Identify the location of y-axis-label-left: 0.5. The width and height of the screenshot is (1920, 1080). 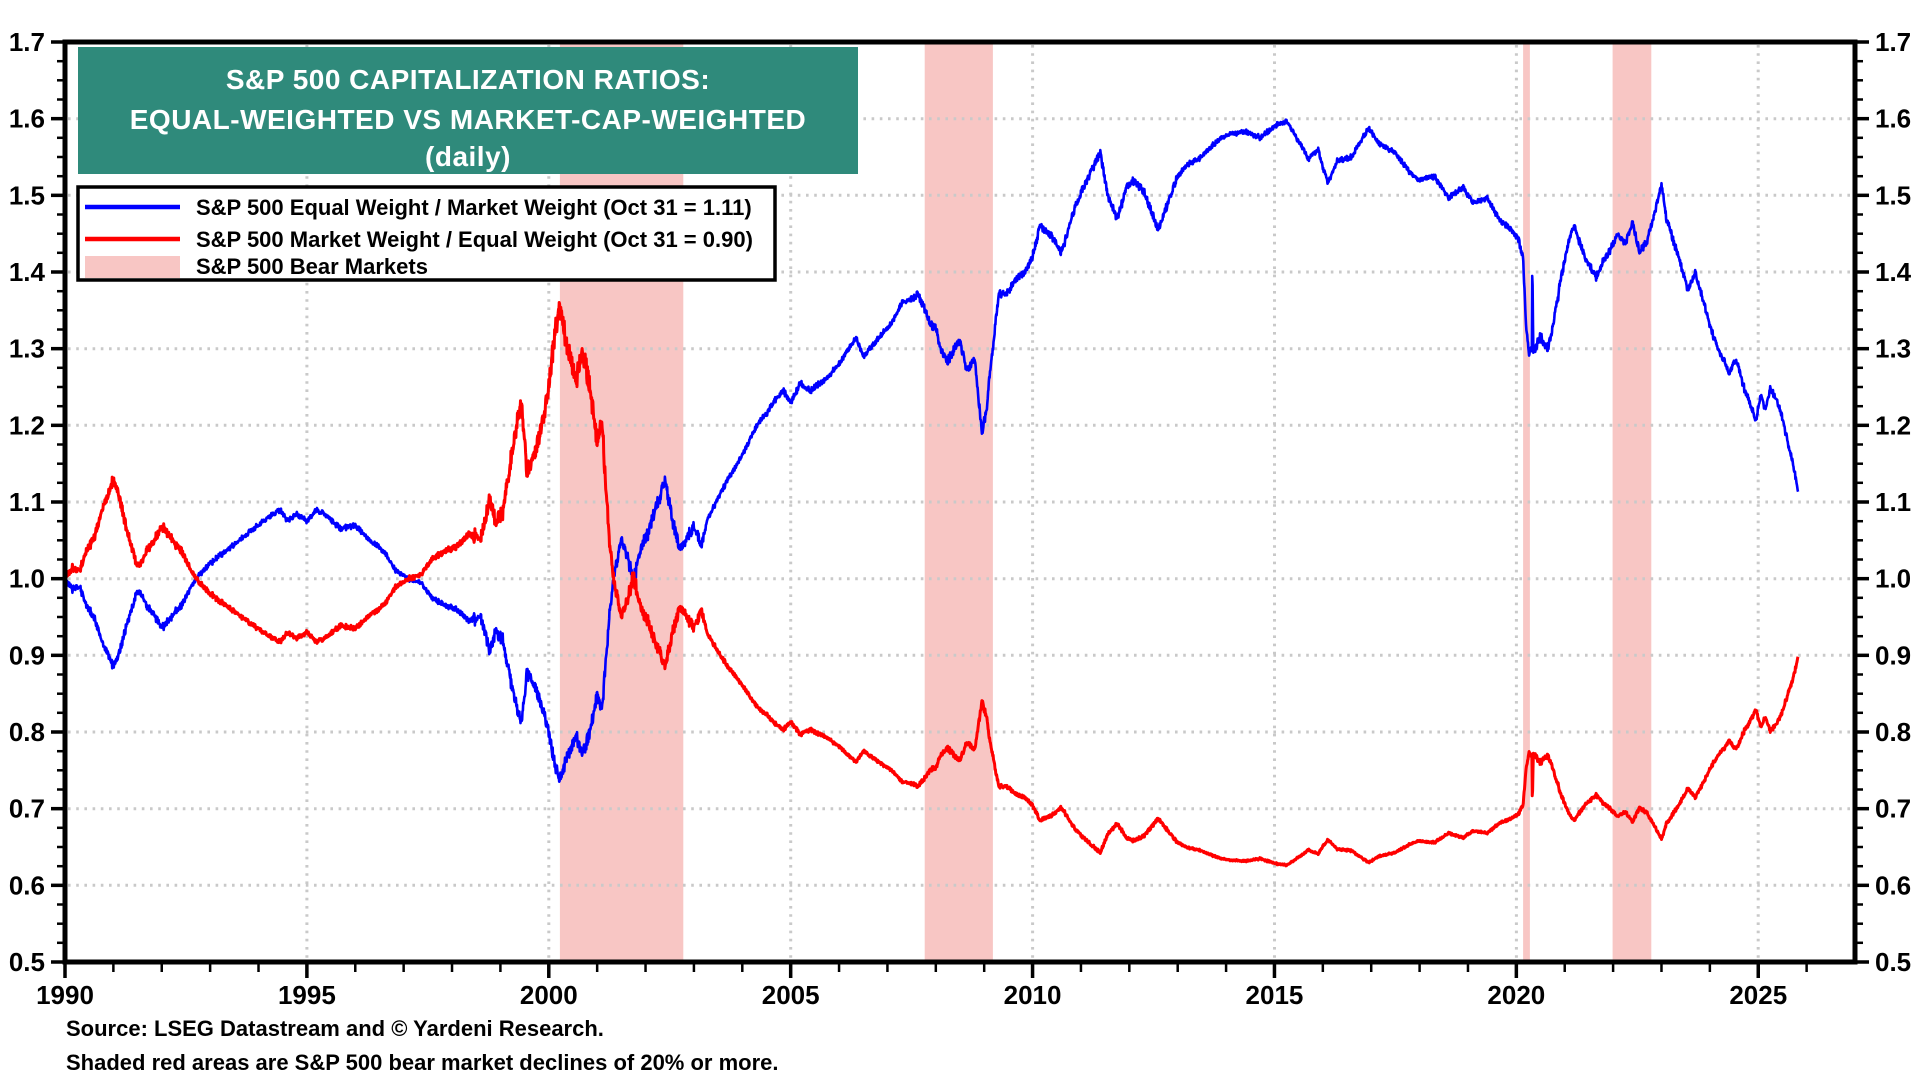
(27, 962).